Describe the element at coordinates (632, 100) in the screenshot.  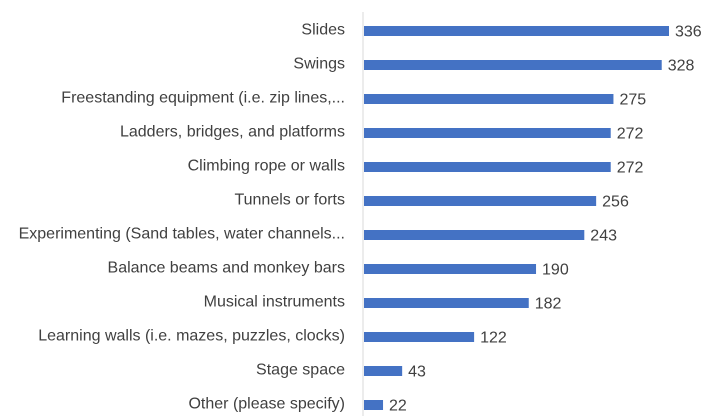
I see `value-label: 275` at that location.